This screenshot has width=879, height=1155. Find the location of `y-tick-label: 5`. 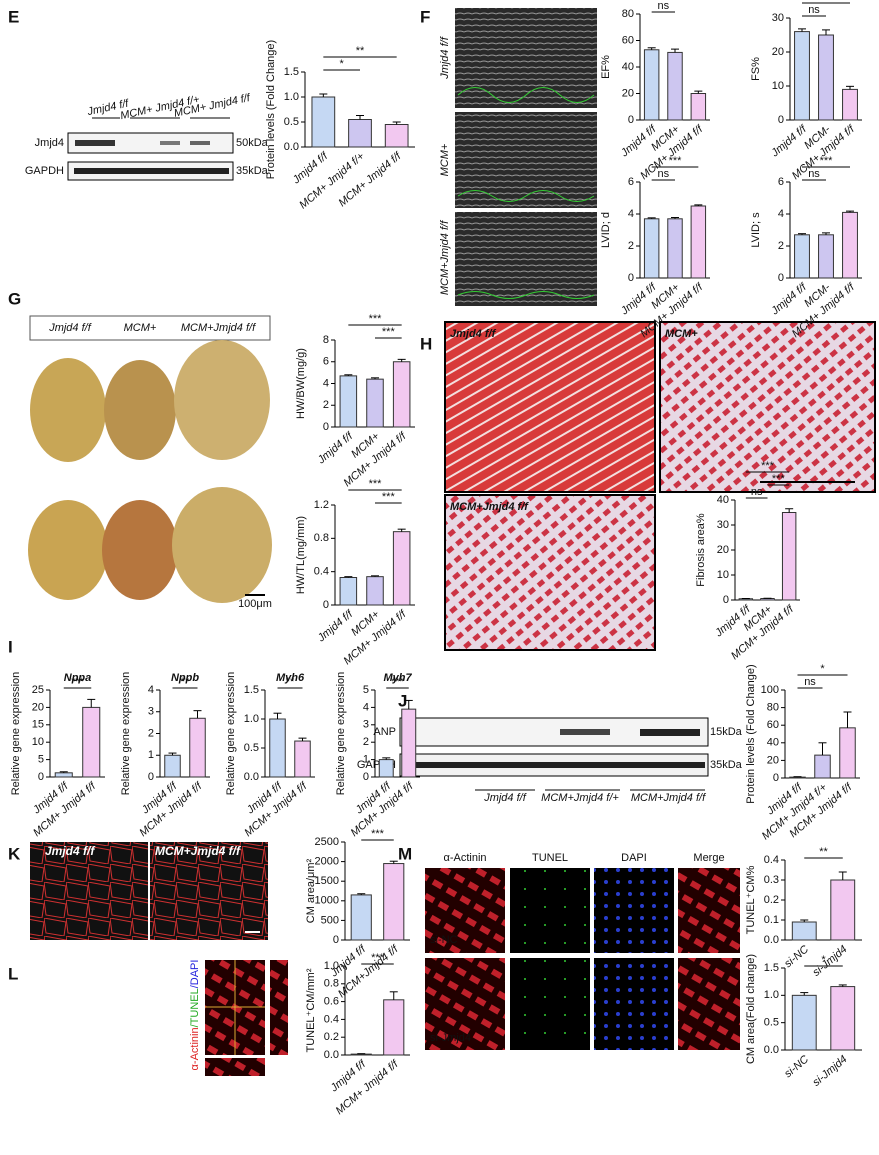

y-tick-label: 5 is located at coordinates (41, 760).